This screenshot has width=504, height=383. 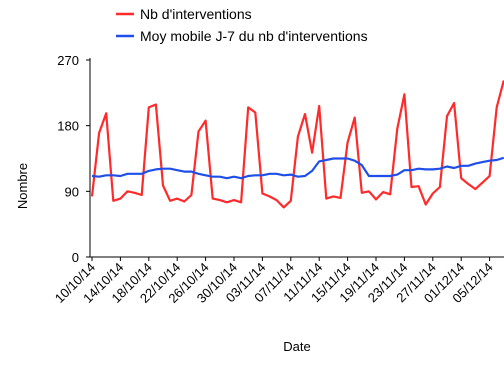 I want to click on legend-label-moving-average: Moy mobile J-7 du nb d'interventions, so click(x=254, y=36).